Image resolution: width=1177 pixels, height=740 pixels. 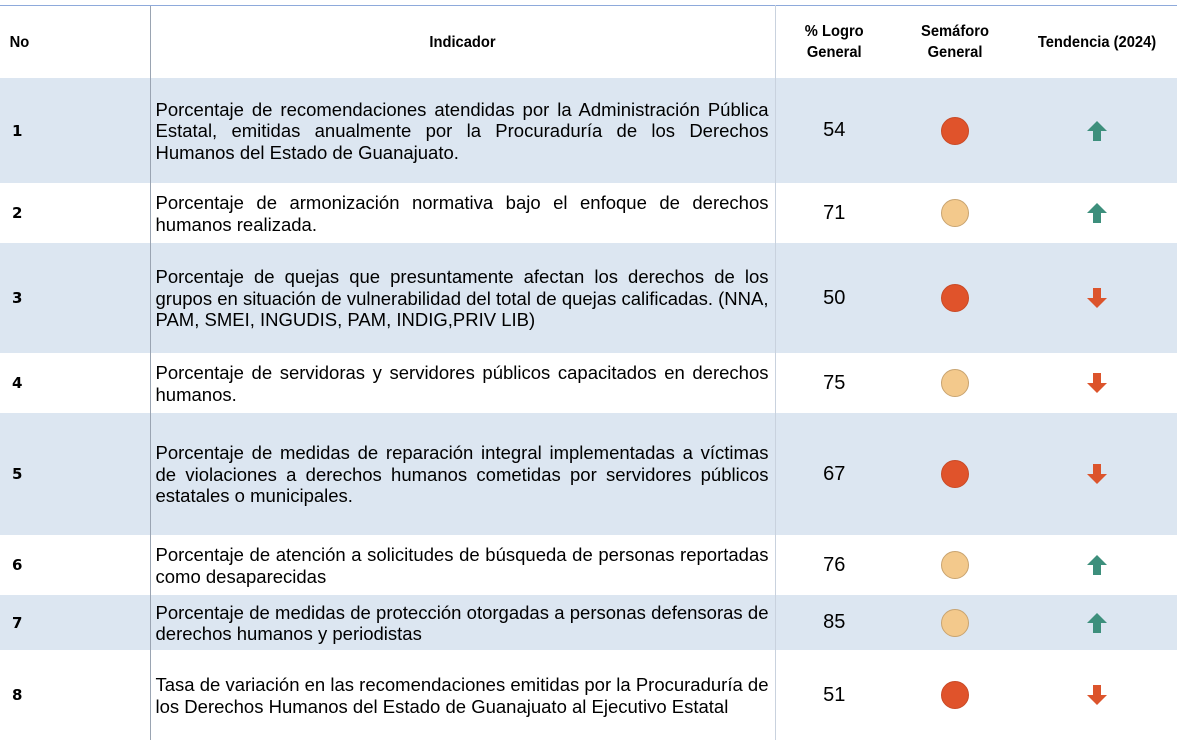 What do you see at coordinates (75, 41) in the screenshot?
I see `header-cell: No` at bounding box center [75, 41].